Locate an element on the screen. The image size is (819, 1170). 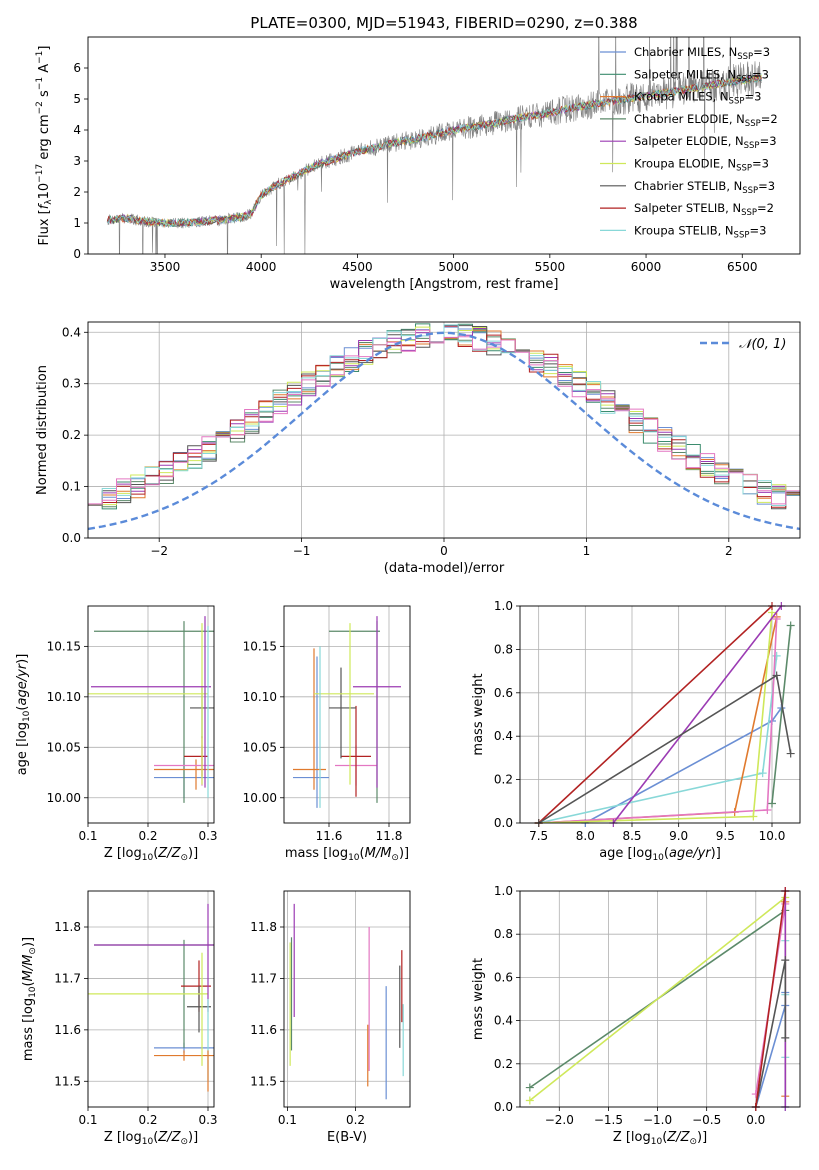
x-tick-label: −2.0 is located at coordinates (559, 1120).